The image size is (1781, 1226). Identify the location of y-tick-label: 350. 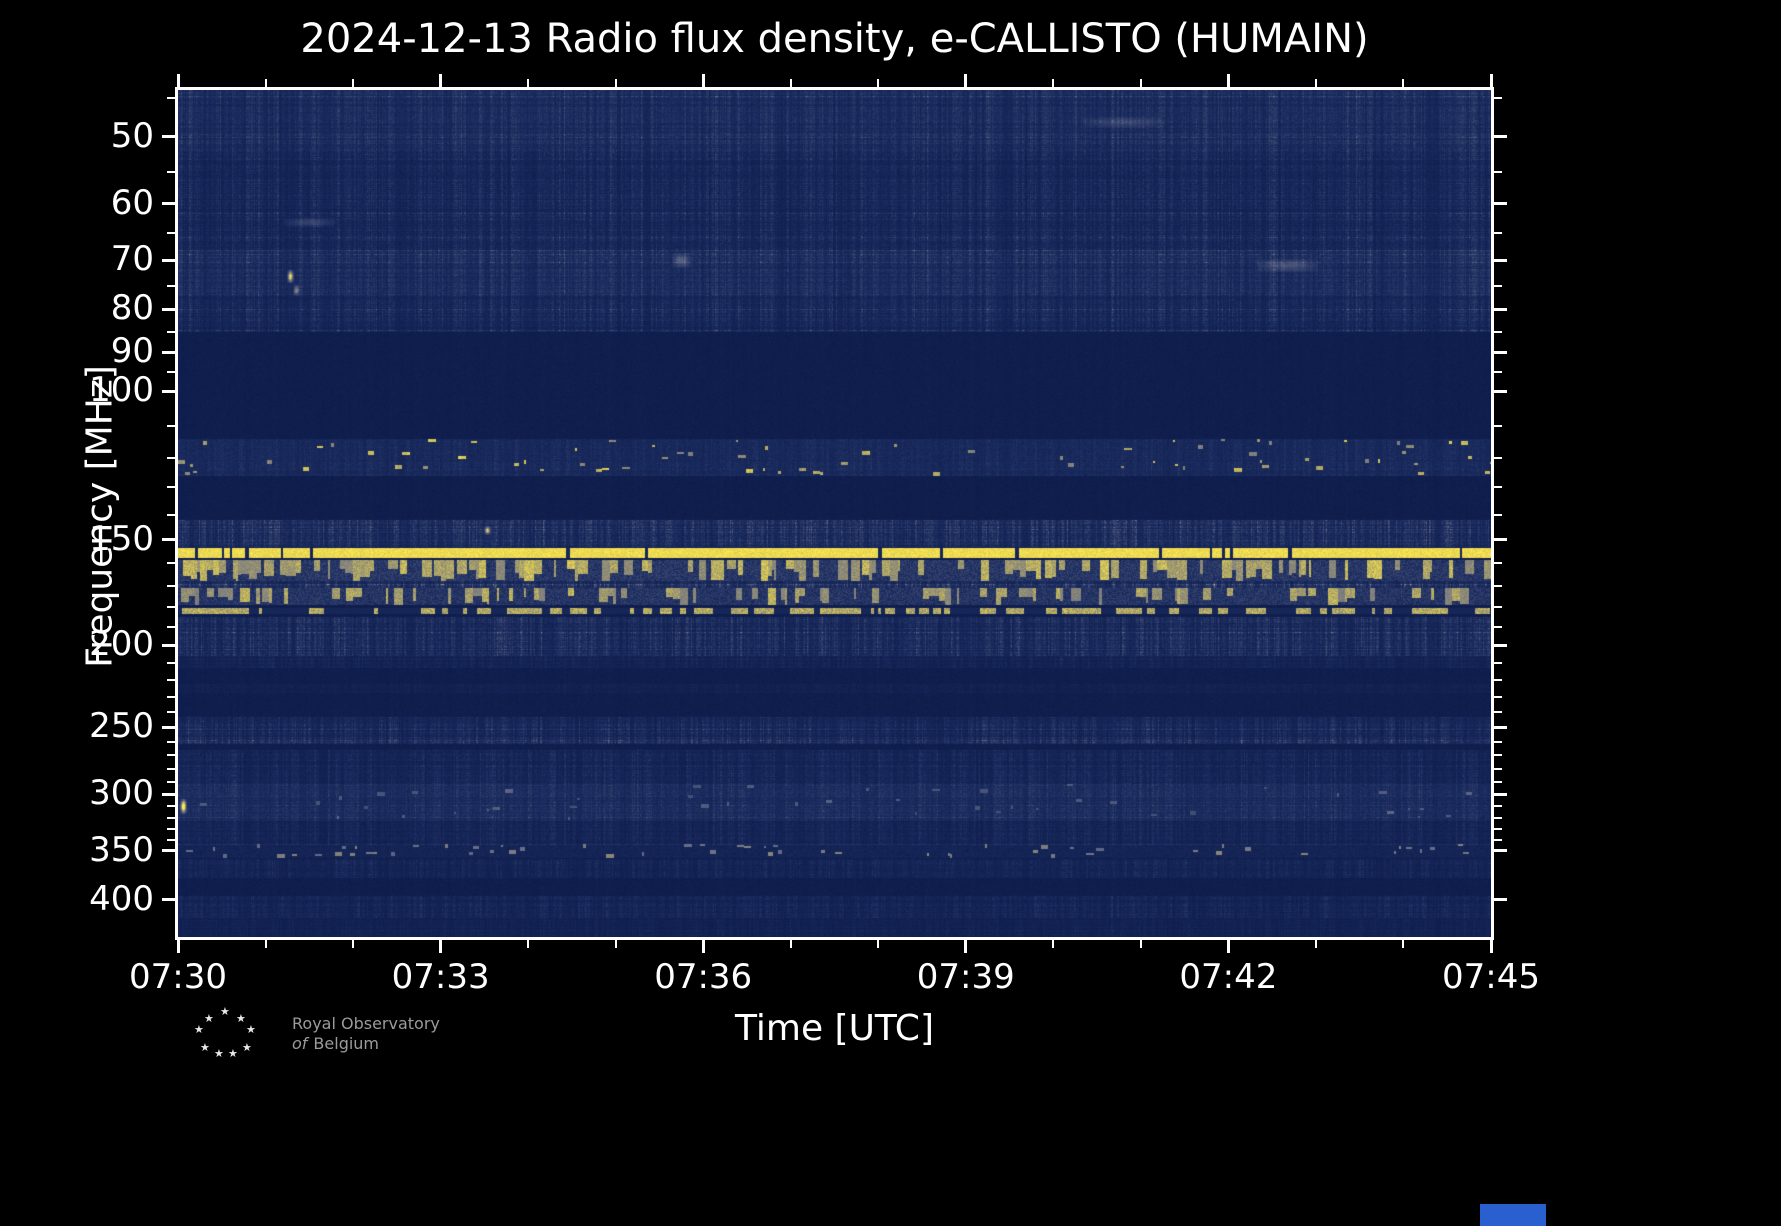
(121, 849).